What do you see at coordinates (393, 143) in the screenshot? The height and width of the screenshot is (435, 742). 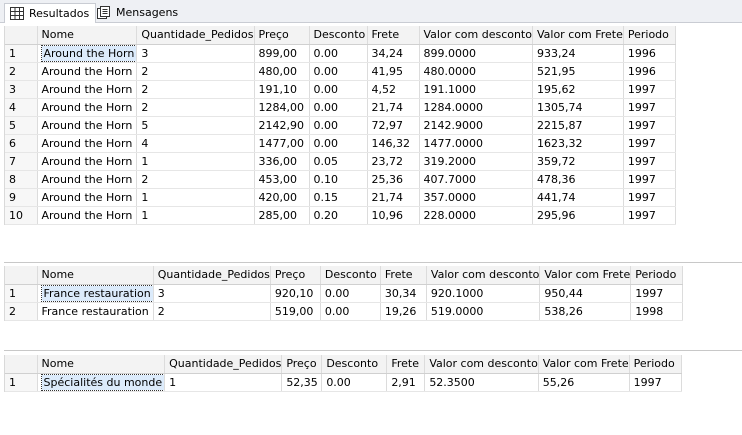 I see `grid-cell: 146,32` at bounding box center [393, 143].